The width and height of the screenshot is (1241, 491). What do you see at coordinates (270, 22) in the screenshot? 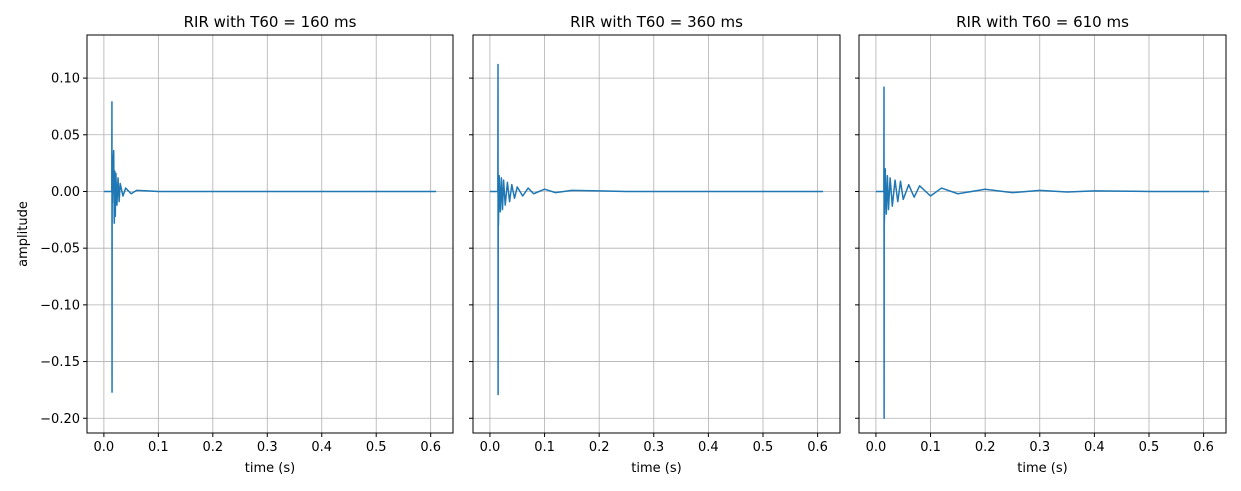
I see `subplot-title: RIR with T60 = 160 ms` at bounding box center [270, 22].